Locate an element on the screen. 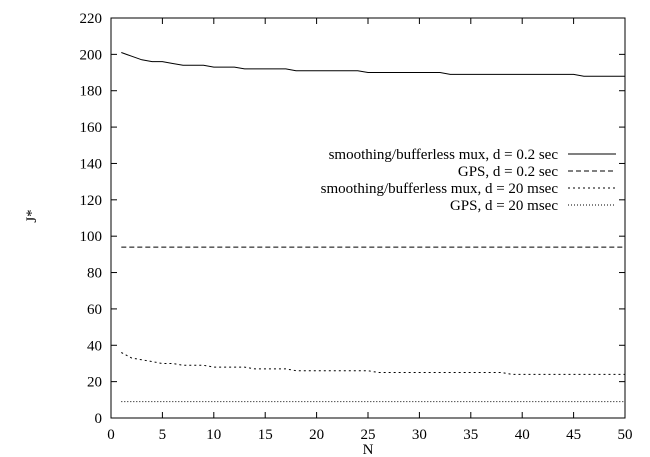 Image resolution: width=650 pixels, height=457 pixels. legend-label: smoothing/bufferless mux, d = 0.2 sec is located at coordinates (444, 155).